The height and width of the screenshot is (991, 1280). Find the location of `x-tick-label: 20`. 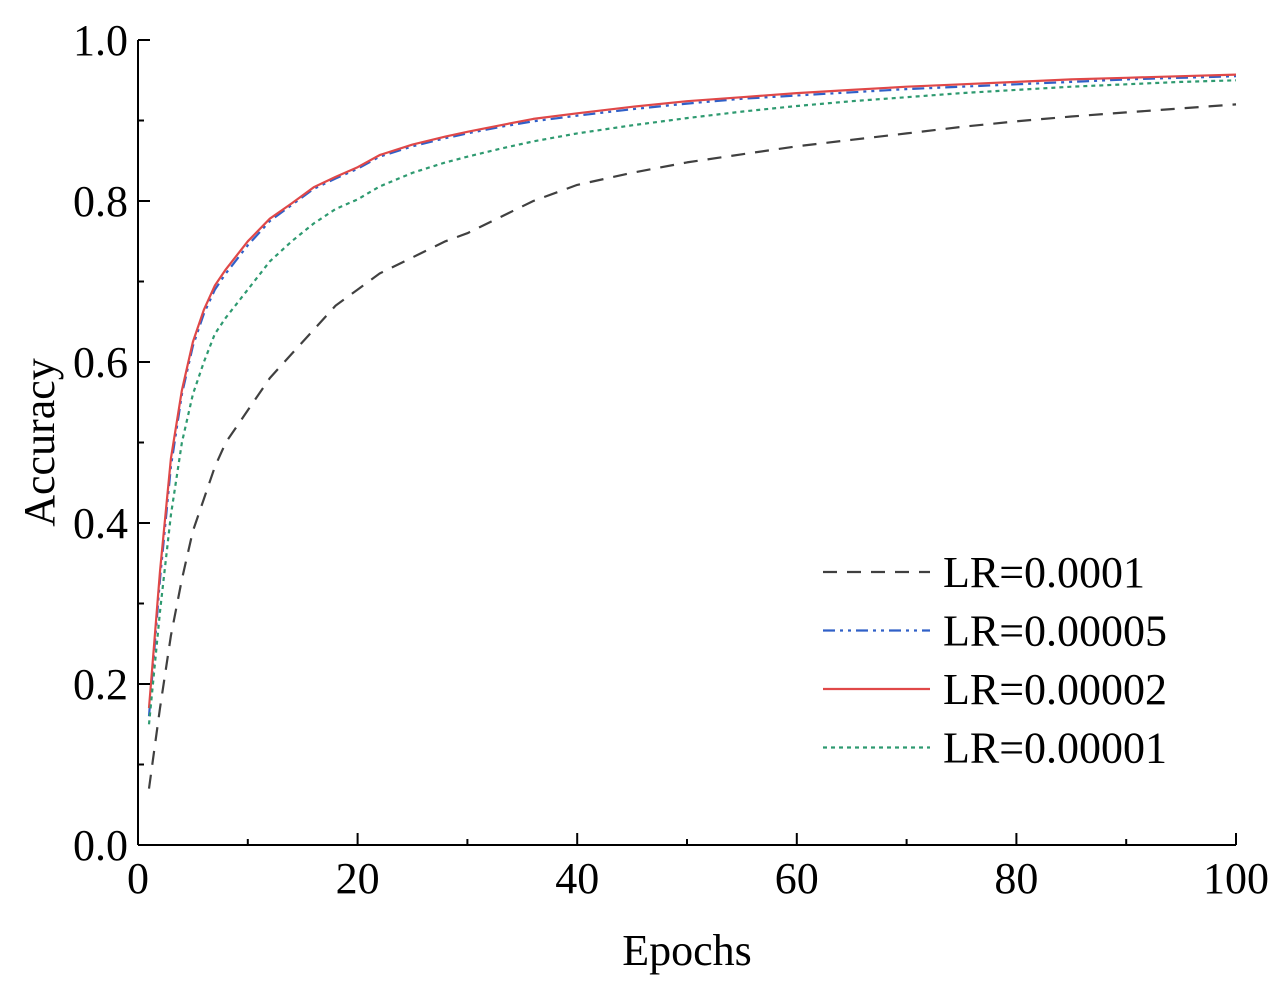

x-tick-label: 20 is located at coordinates (358, 878).